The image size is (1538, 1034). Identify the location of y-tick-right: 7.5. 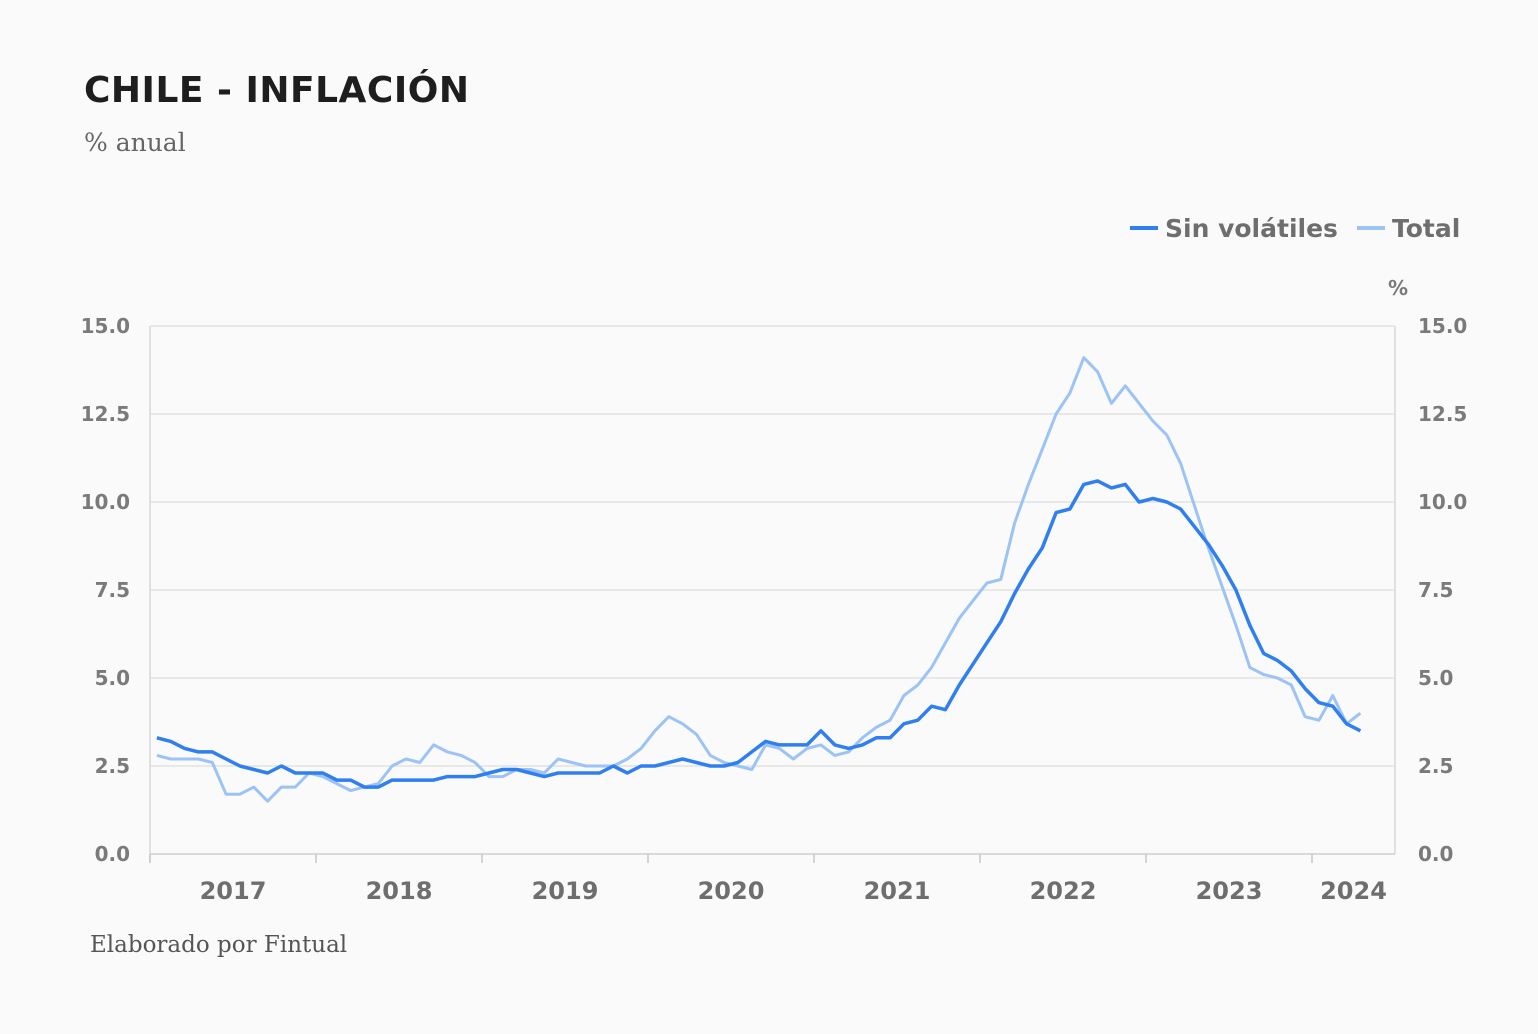
(1435, 590).